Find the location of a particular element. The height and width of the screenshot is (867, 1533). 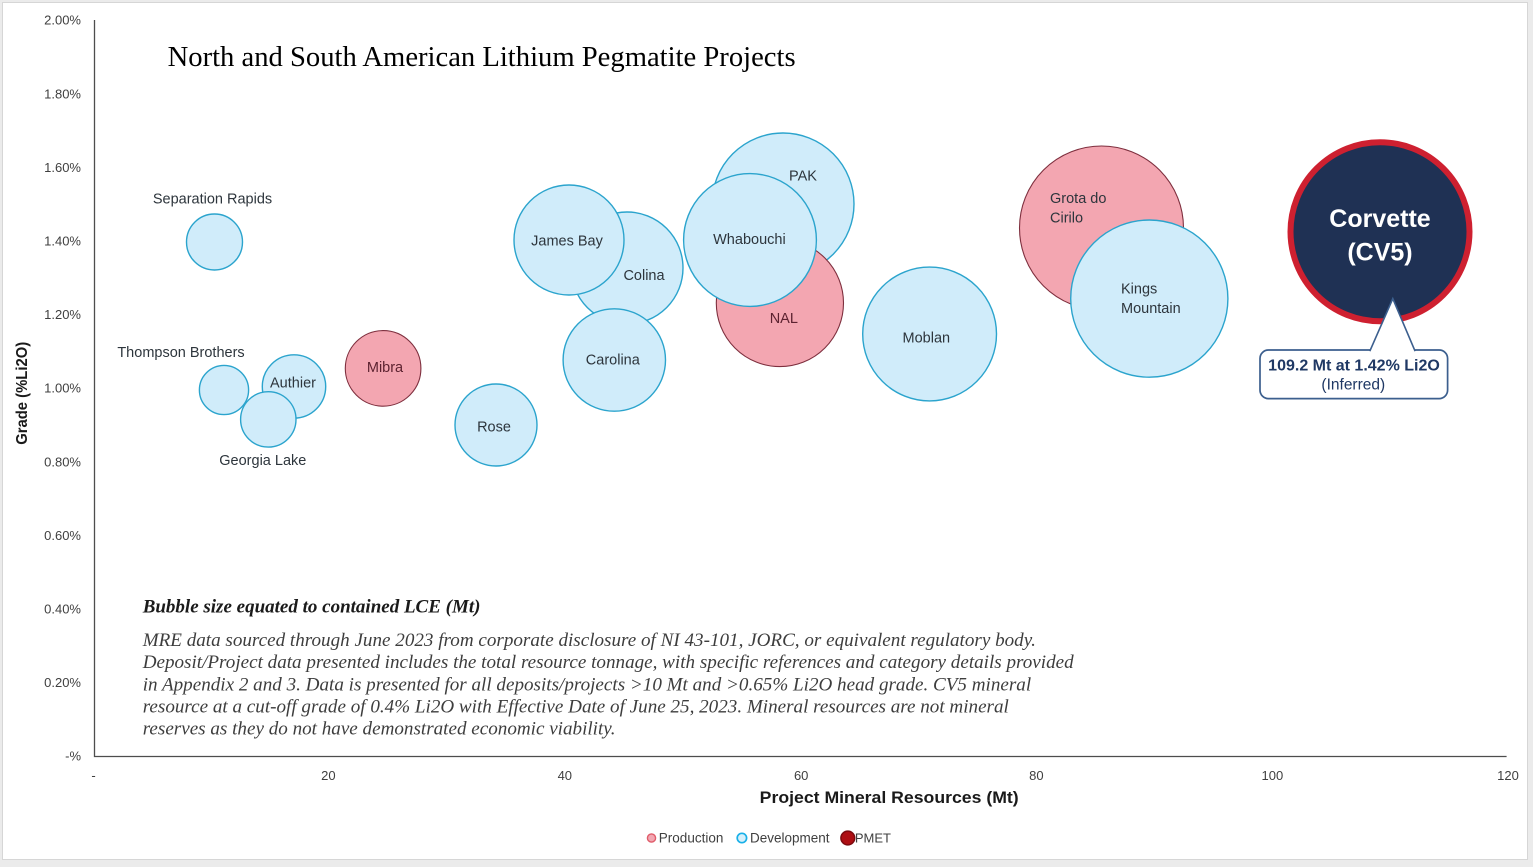

svg-text: 1.20% is located at coordinates (62, 314).